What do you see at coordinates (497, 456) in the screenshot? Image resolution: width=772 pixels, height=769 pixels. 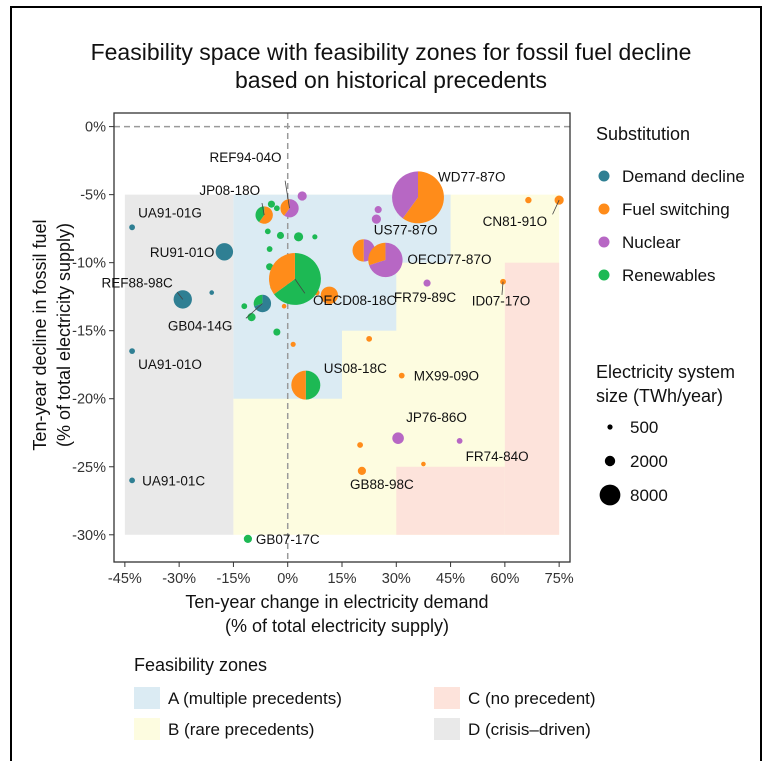 I see `point-label: FR74-84O` at bounding box center [497, 456].